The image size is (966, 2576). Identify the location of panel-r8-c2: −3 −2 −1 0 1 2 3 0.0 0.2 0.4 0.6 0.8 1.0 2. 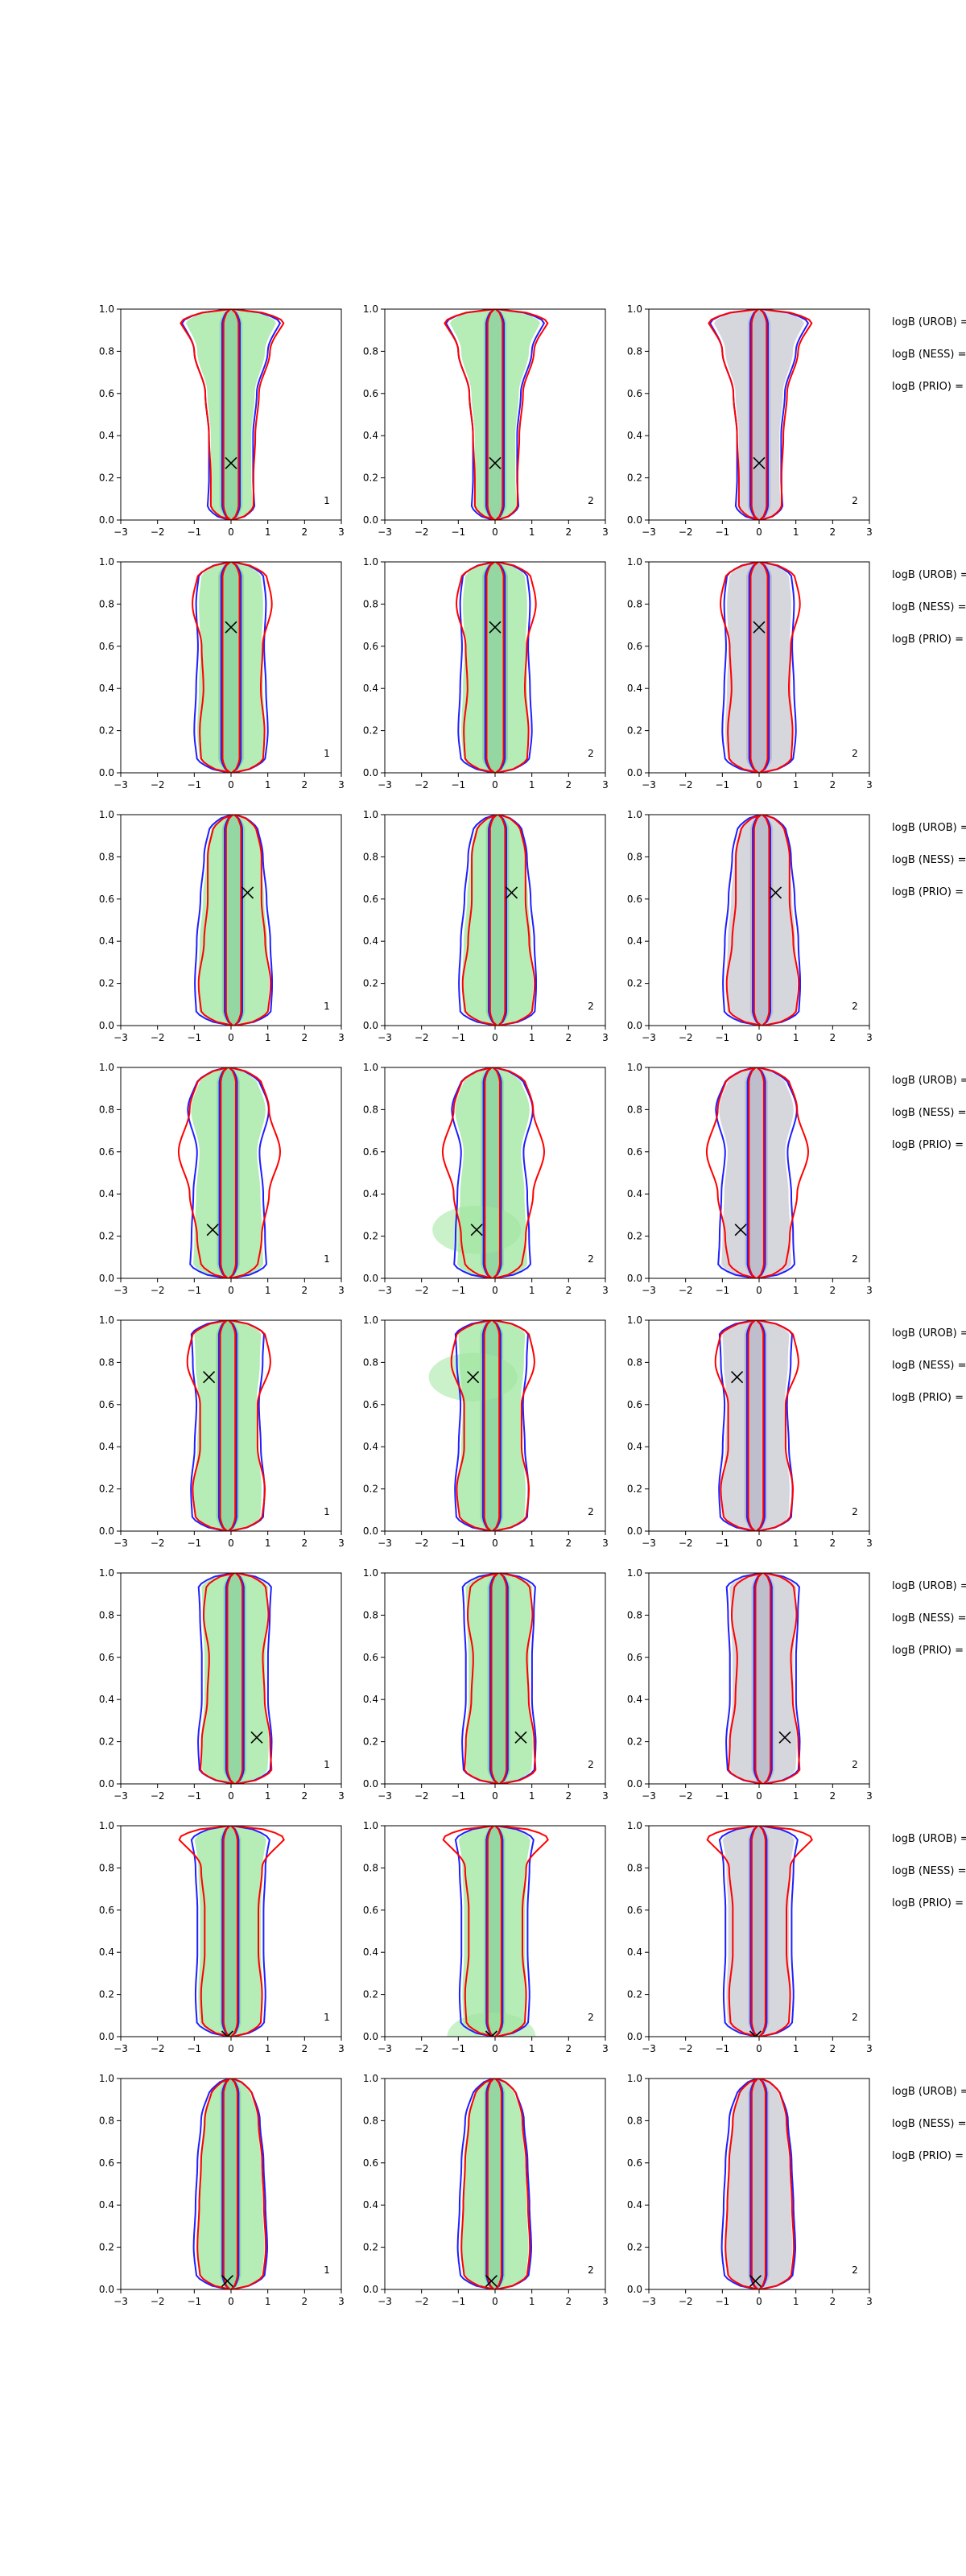
(486, 2190).